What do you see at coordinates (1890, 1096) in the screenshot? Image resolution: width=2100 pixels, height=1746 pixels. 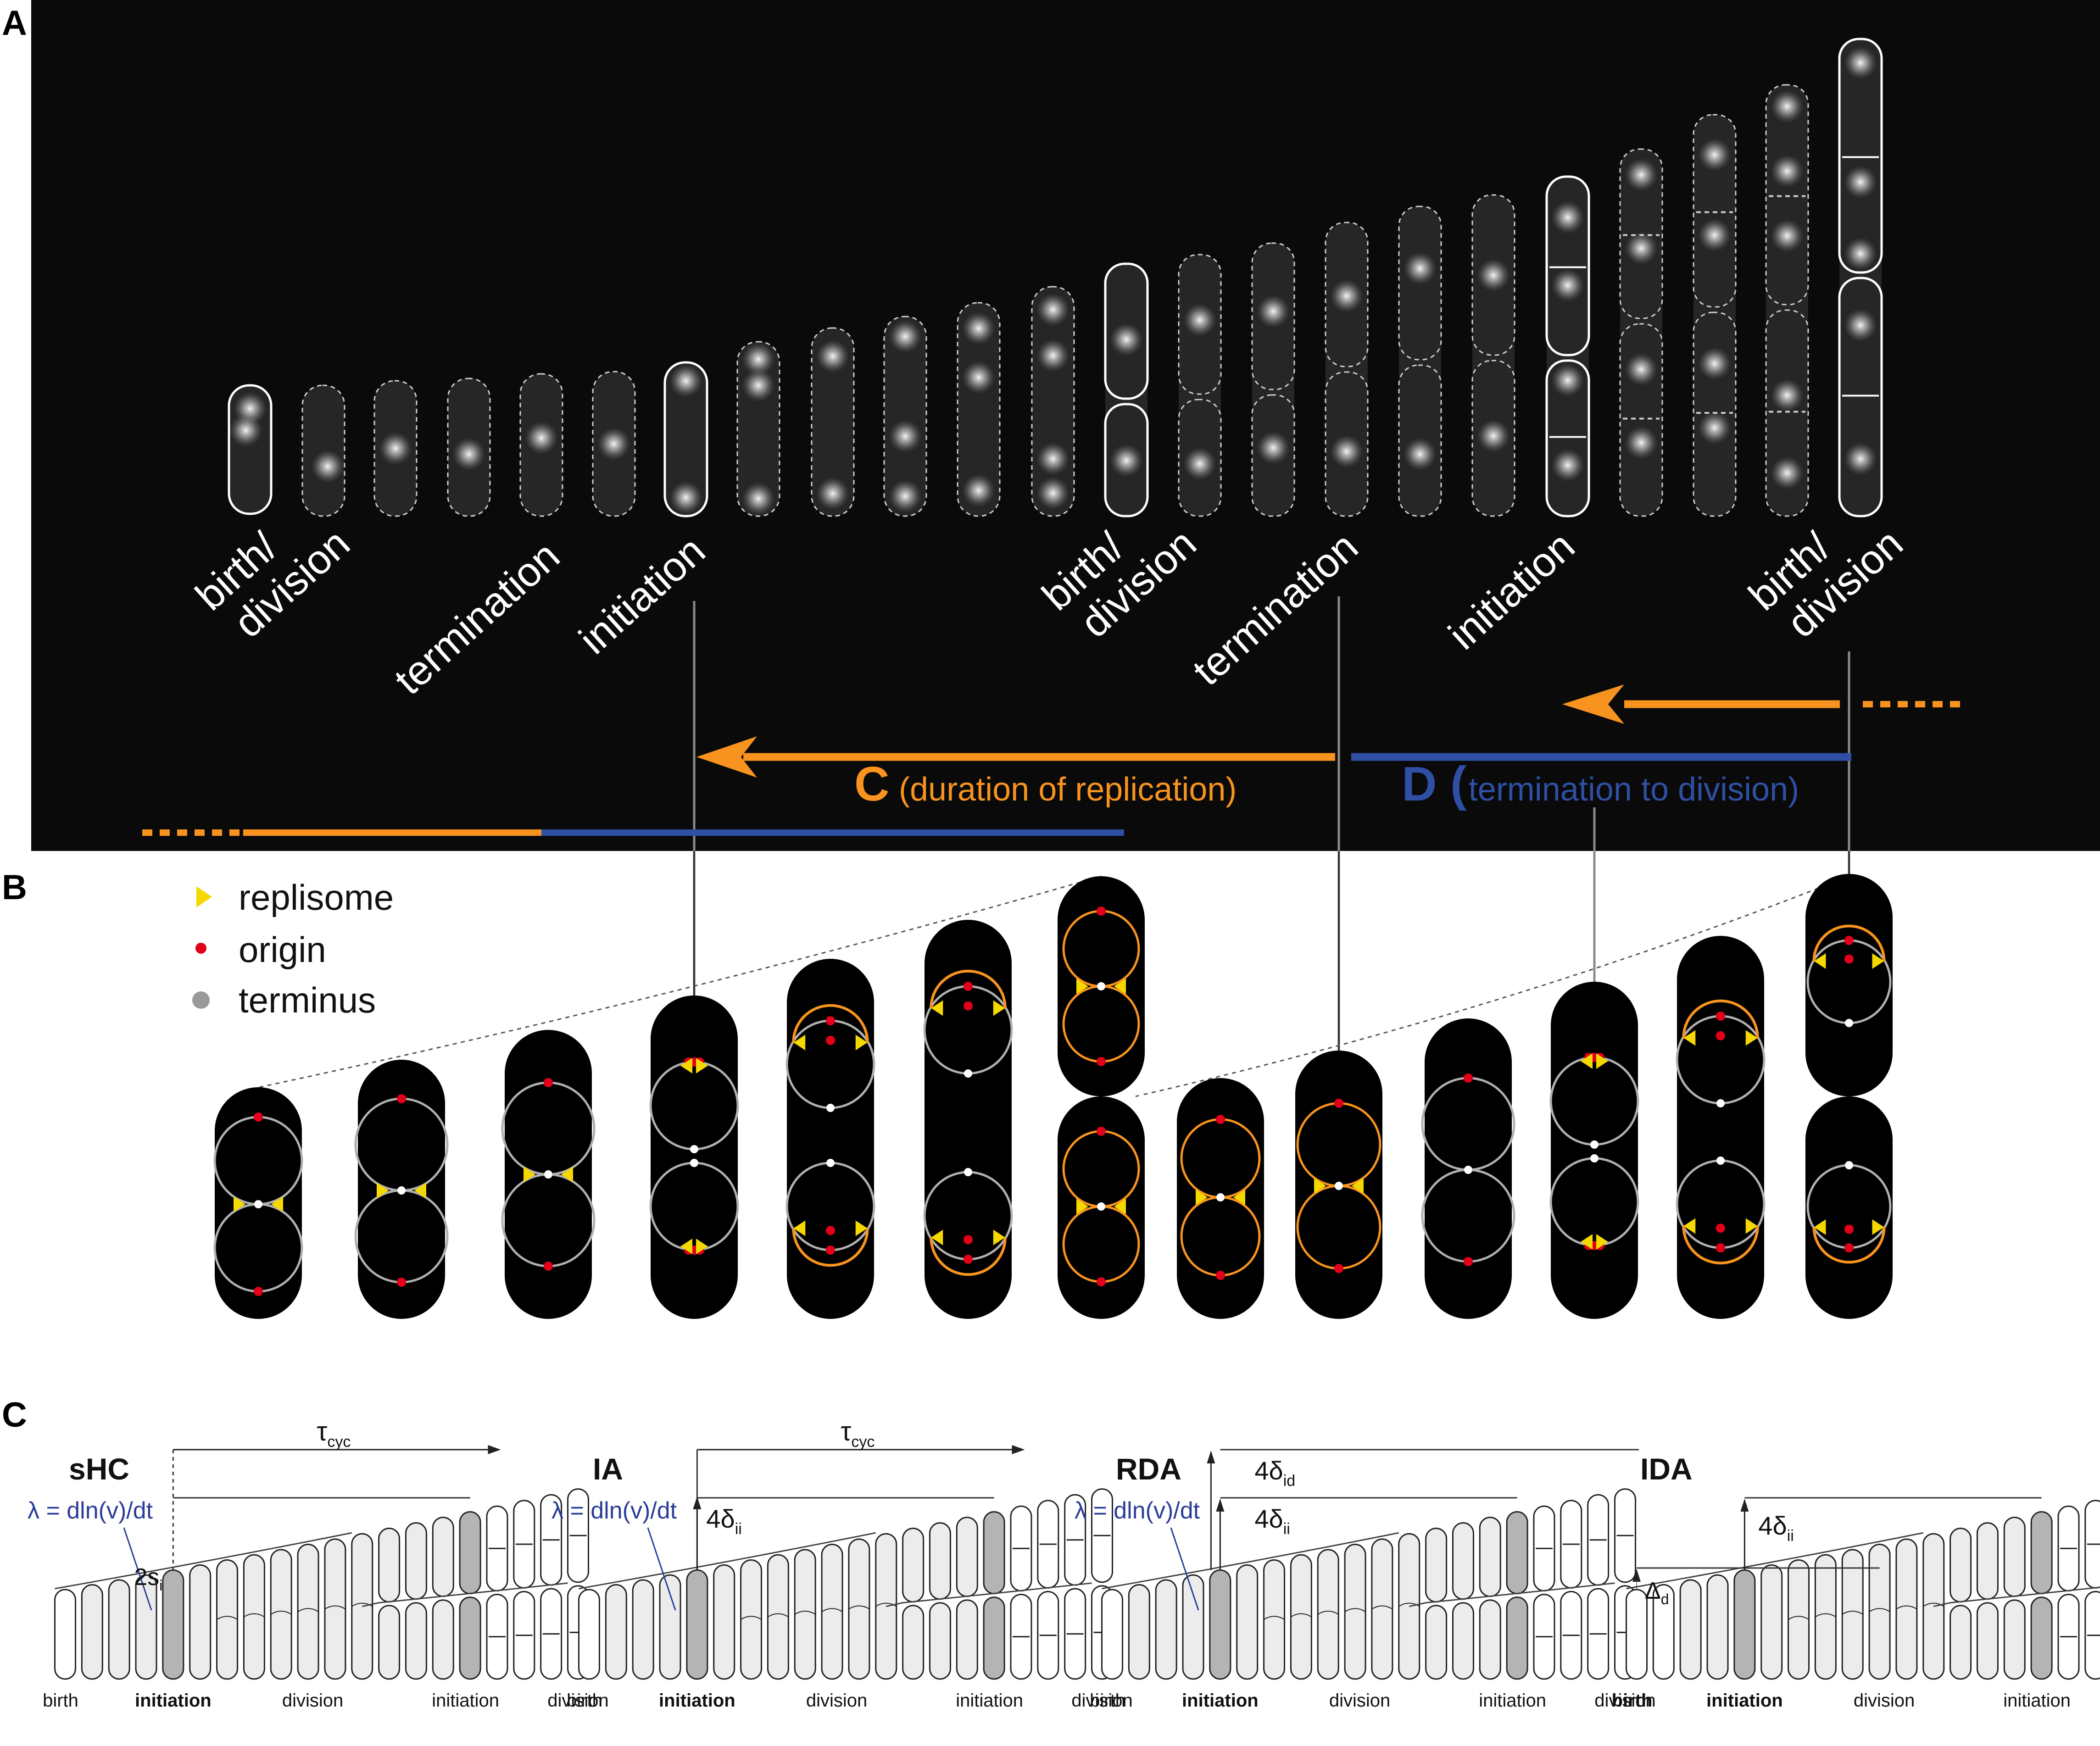 I see `division-pinch` at bounding box center [1890, 1096].